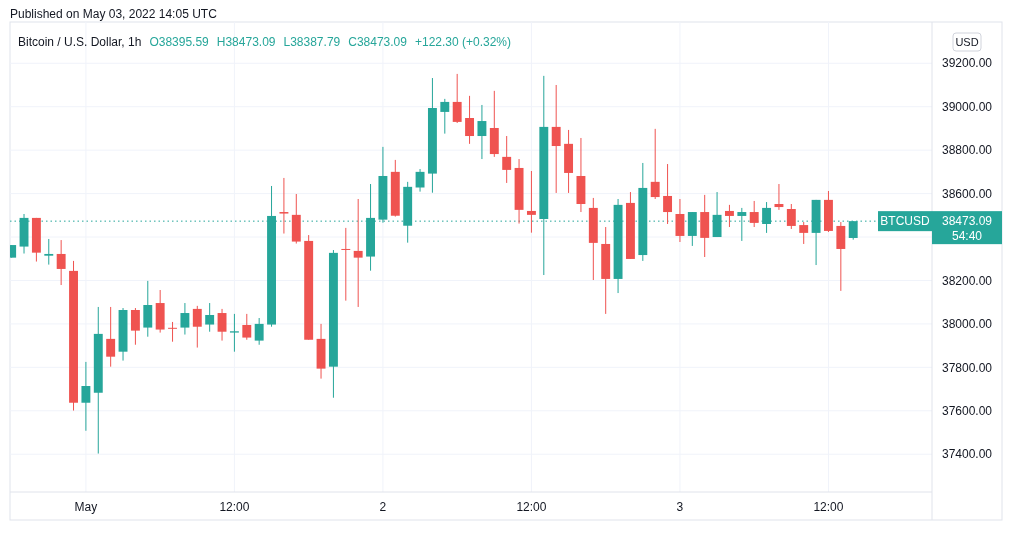 The width and height of the screenshot is (1012, 555). I want to click on text: 54:40, so click(967, 236).